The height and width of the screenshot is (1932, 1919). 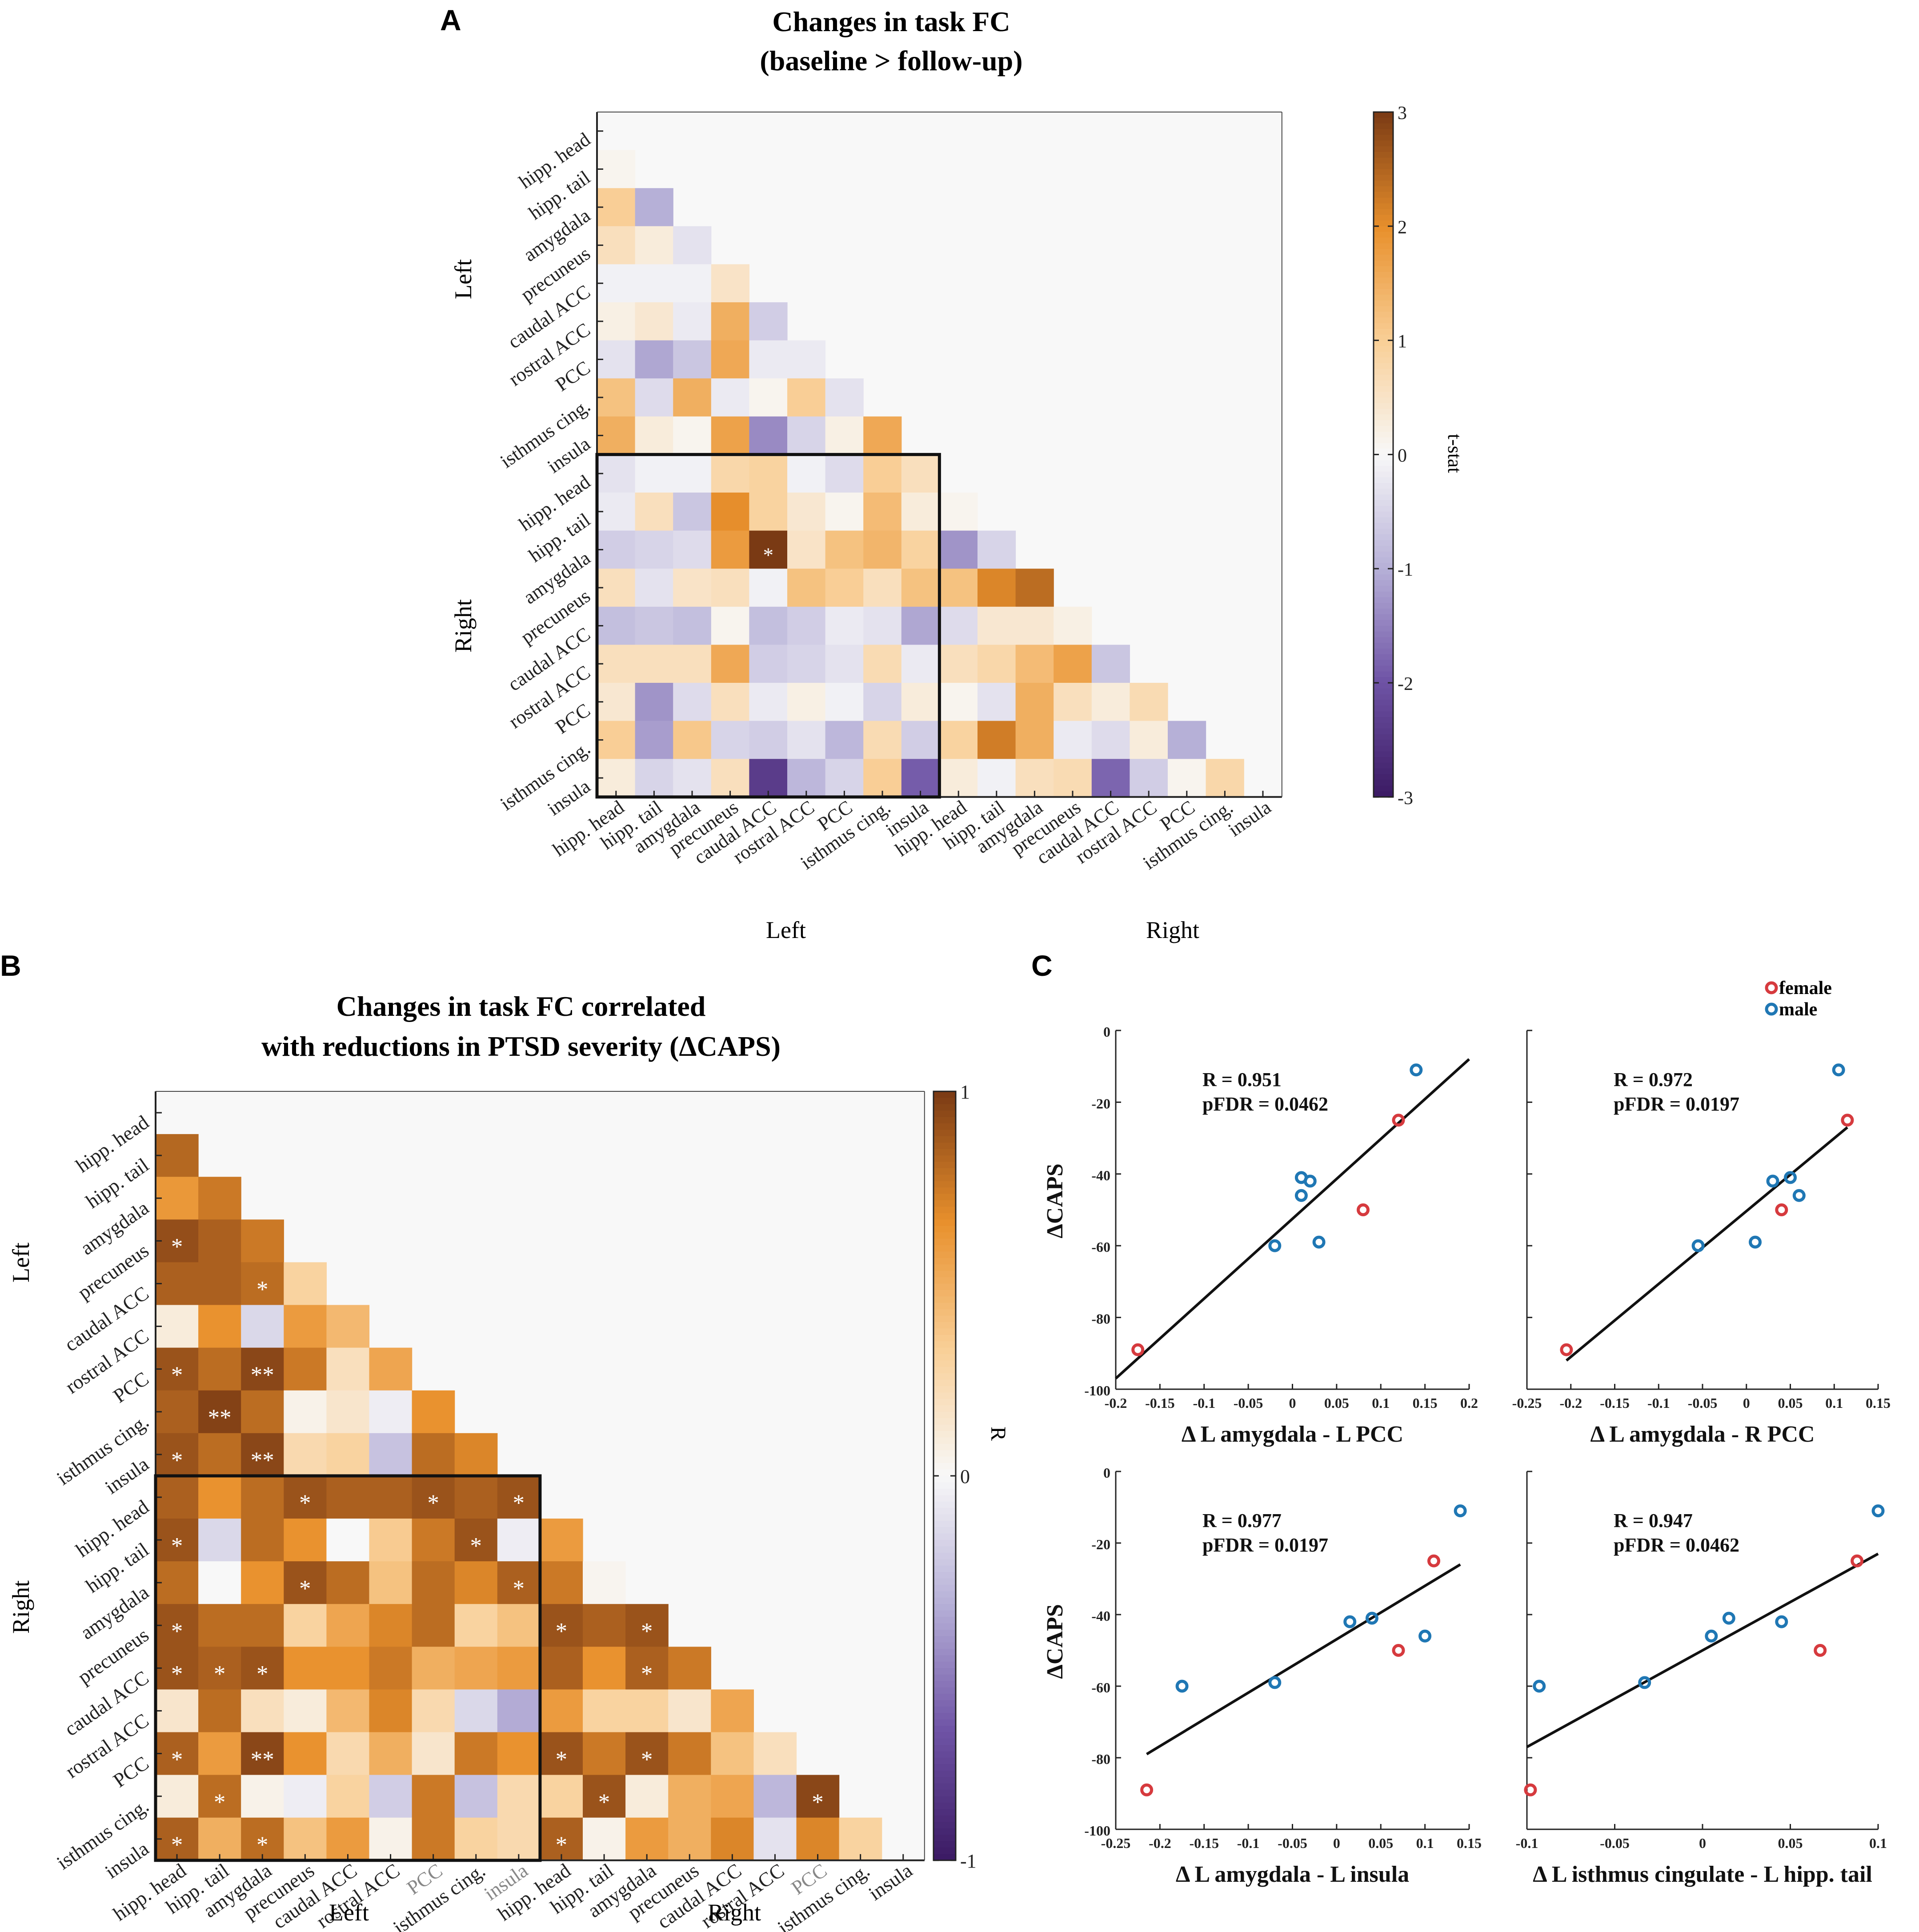 I want to click on male-data-point, so click(x=1878, y=1511).